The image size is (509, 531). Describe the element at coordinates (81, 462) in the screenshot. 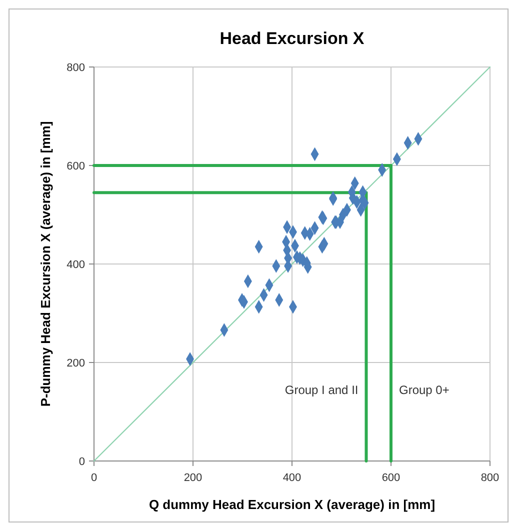

I see `y-tick-label: 0` at that location.